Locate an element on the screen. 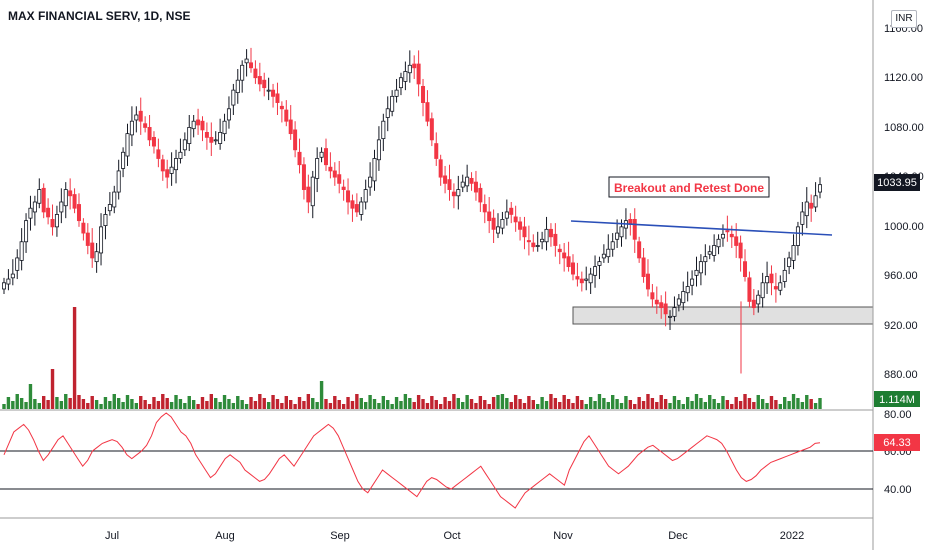 The image size is (932, 550). x-tick: Aug is located at coordinates (225, 536).